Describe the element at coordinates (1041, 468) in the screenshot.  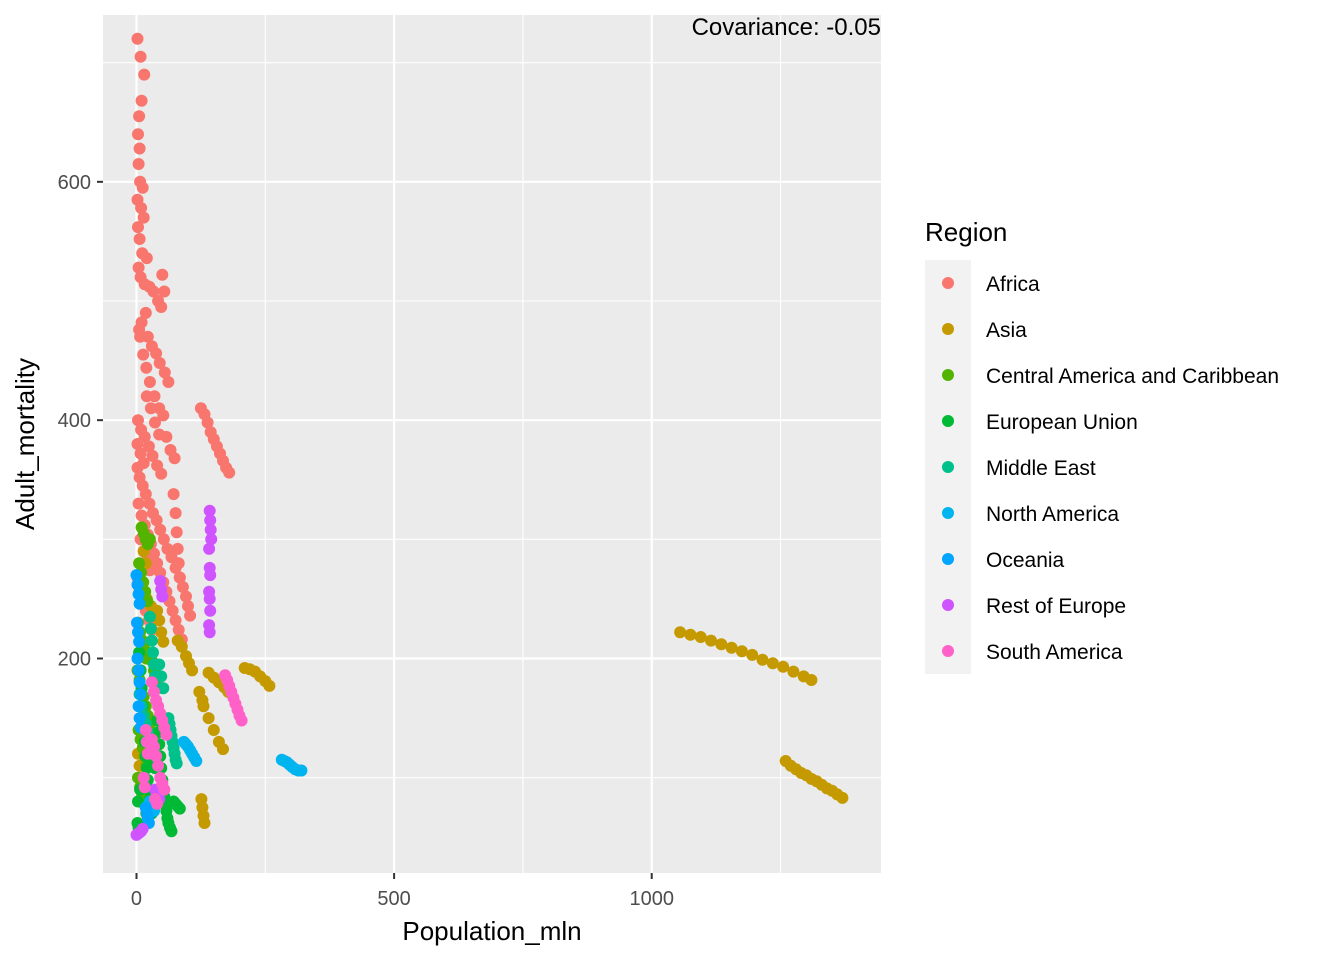
I see `legend-label-middle-east: Middle East` at that location.